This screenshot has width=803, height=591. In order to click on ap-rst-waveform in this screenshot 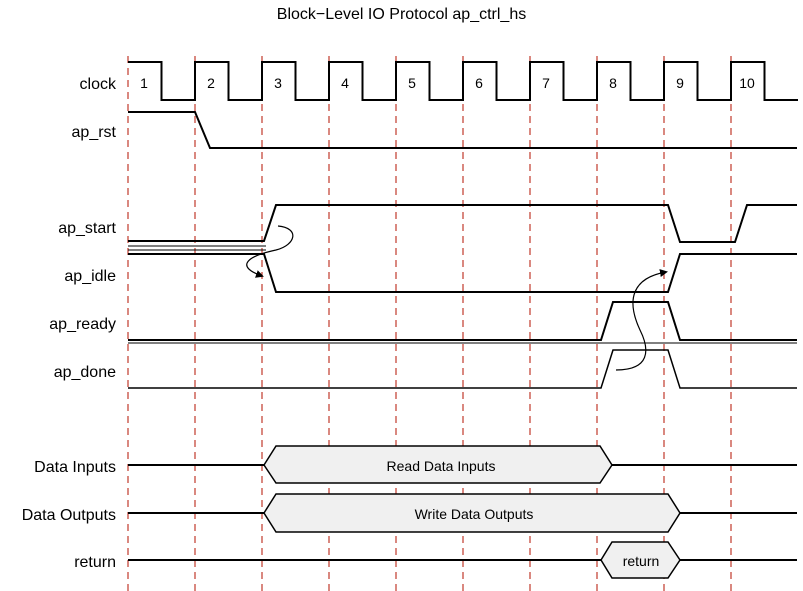, I will do `click(462, 130)`.